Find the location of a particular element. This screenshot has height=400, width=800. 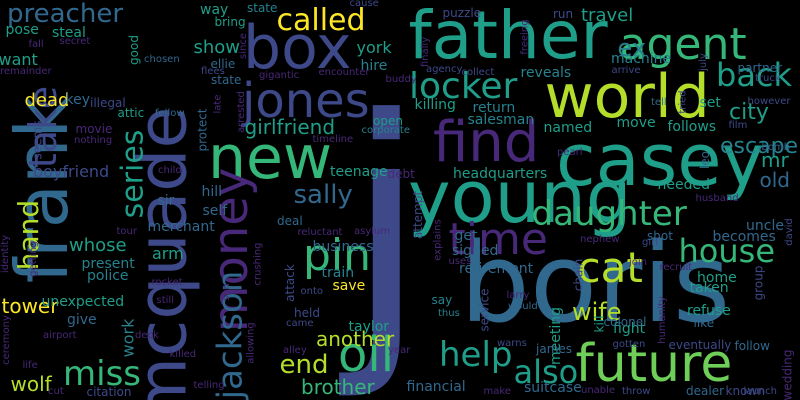

cloud-word: taken is located at coordinates (709, 288).